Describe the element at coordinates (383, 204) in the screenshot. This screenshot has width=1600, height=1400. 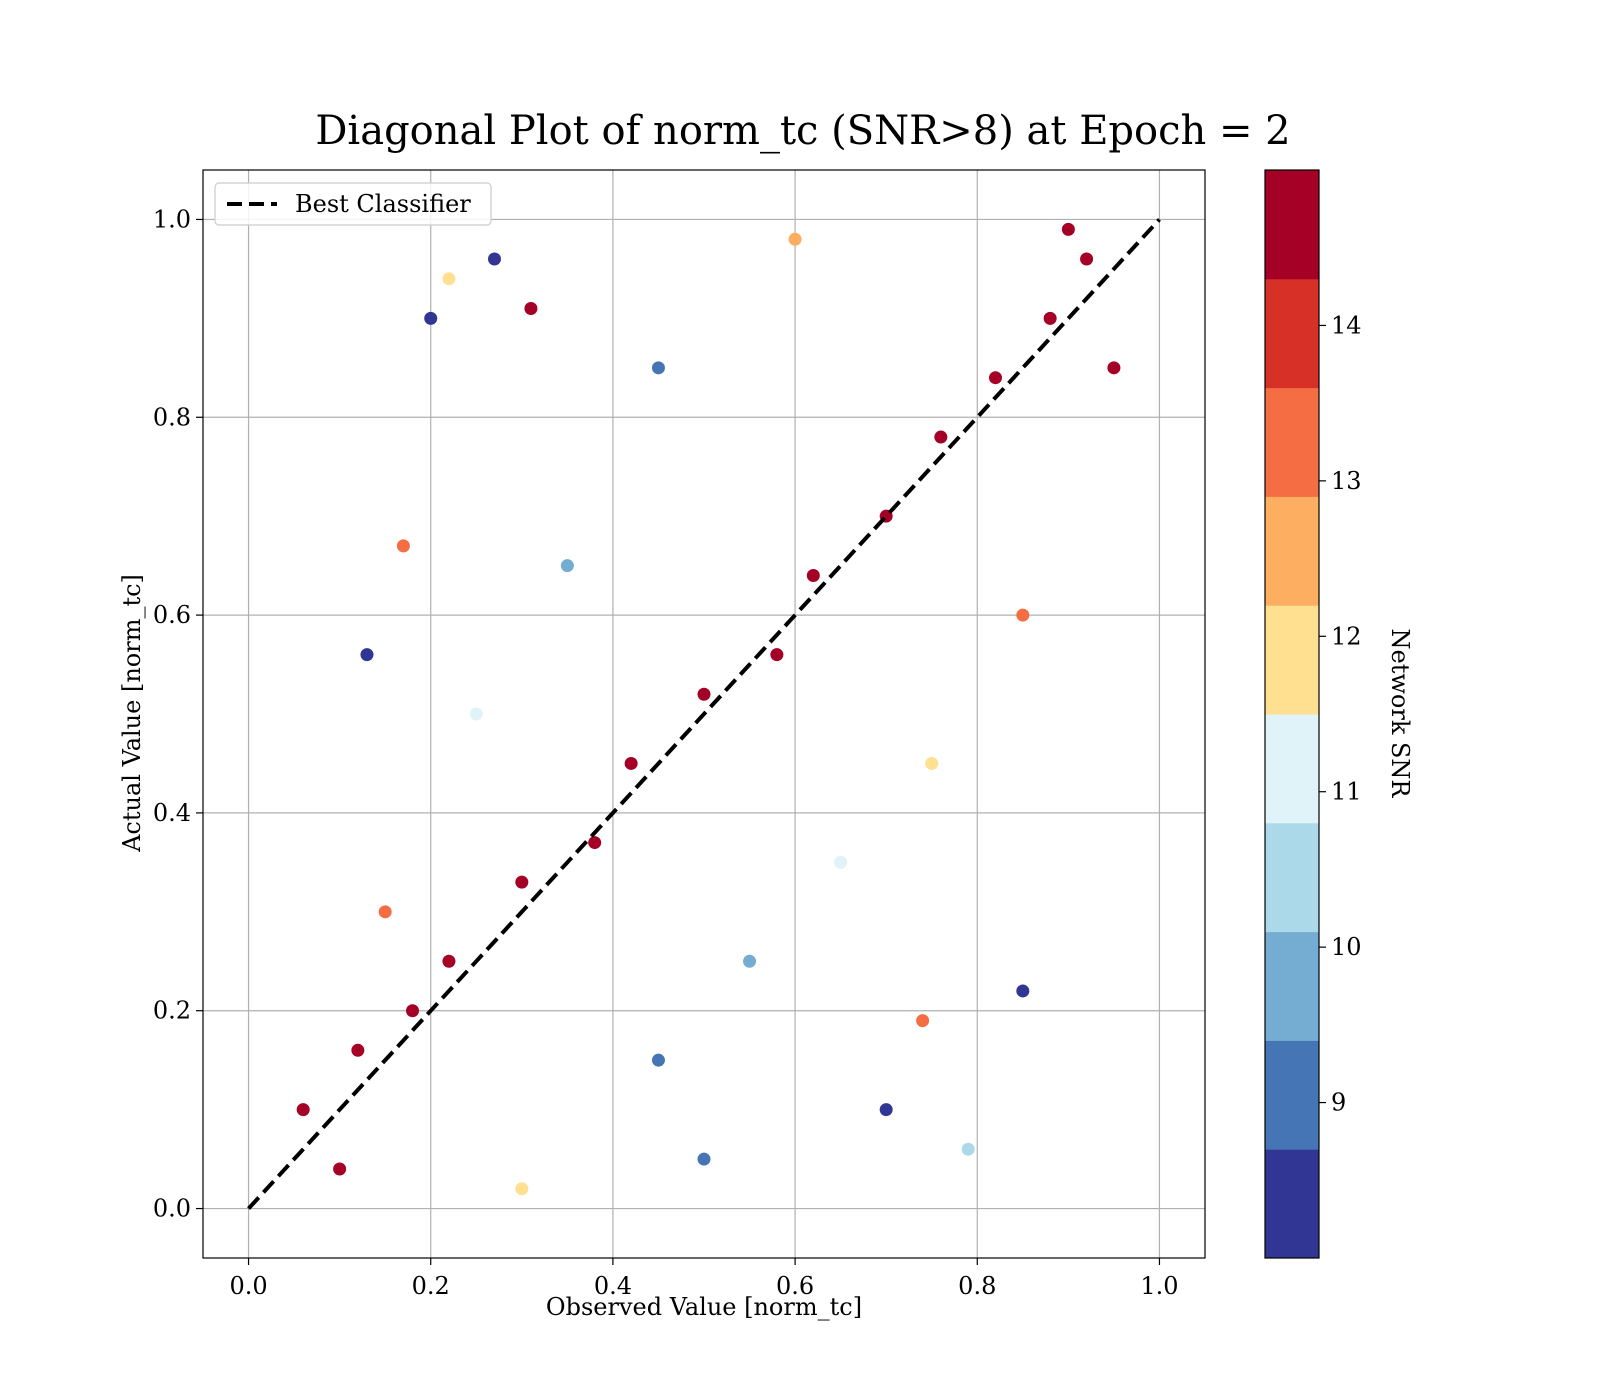
I see `legend-label-best-classifier: Best Classifier` at that location.